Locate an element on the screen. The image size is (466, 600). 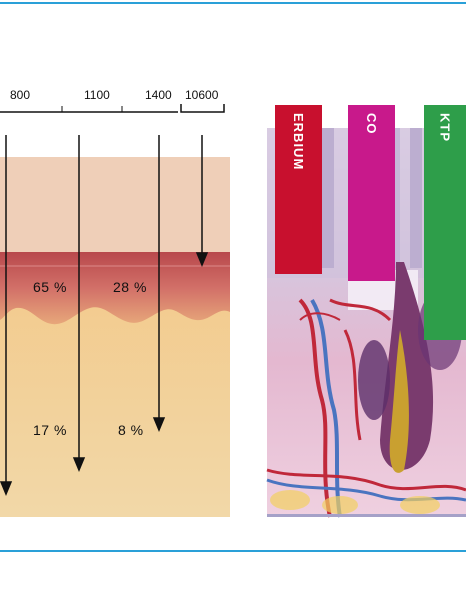
epidermis-band is located at coordinates (115, 288).